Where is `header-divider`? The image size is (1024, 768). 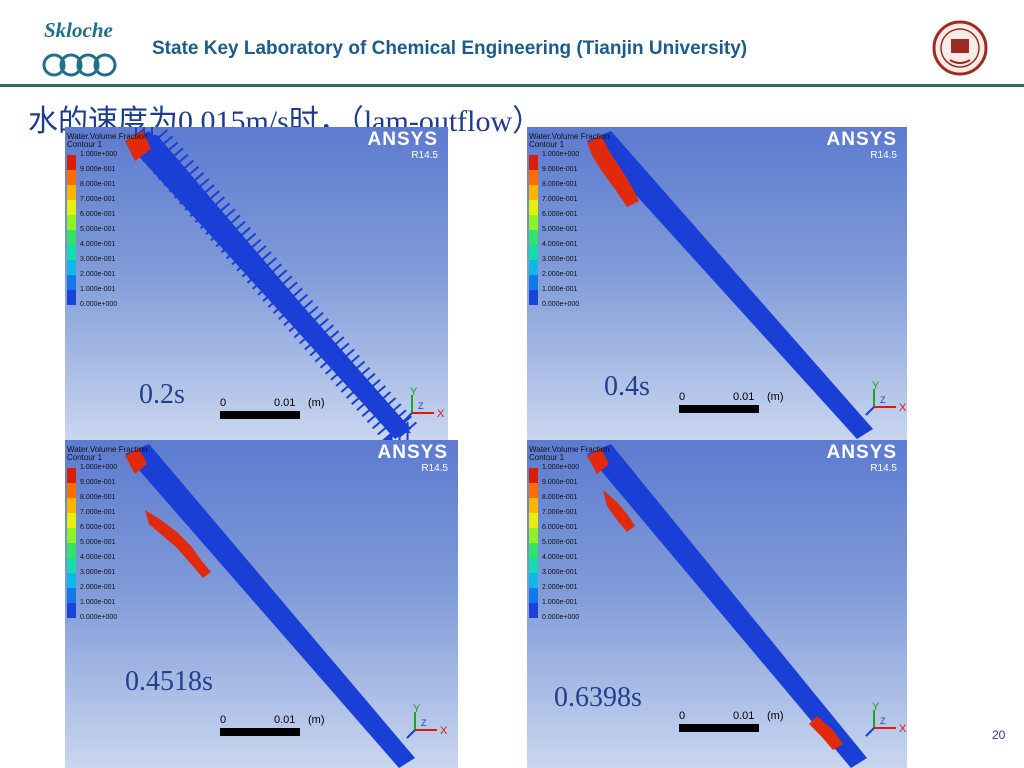 header-divider is located at coordinates (512, 85).